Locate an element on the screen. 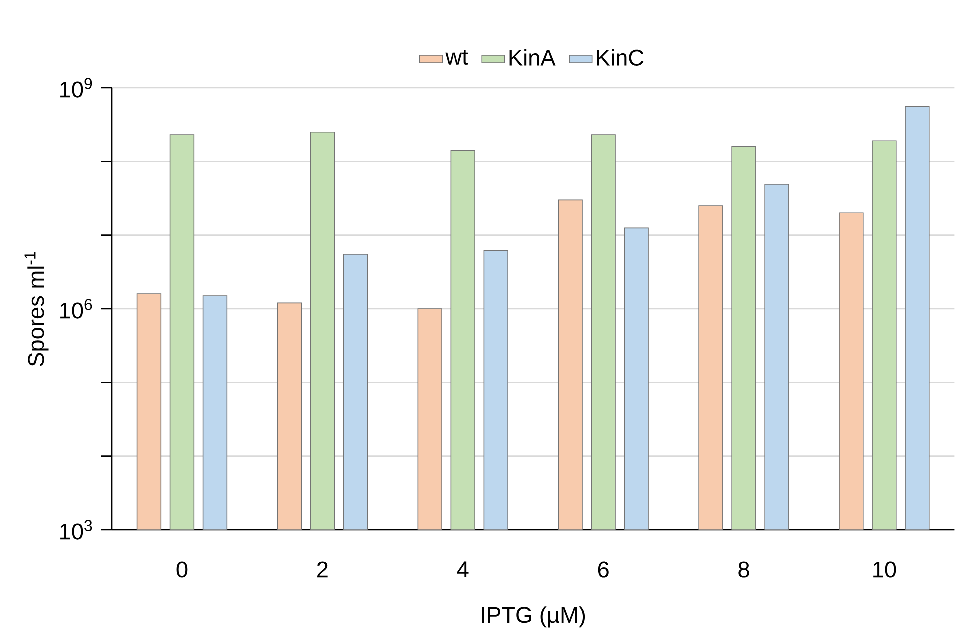  y-tick-label: 10$^{3}$ is located at coordinates (76, 530).